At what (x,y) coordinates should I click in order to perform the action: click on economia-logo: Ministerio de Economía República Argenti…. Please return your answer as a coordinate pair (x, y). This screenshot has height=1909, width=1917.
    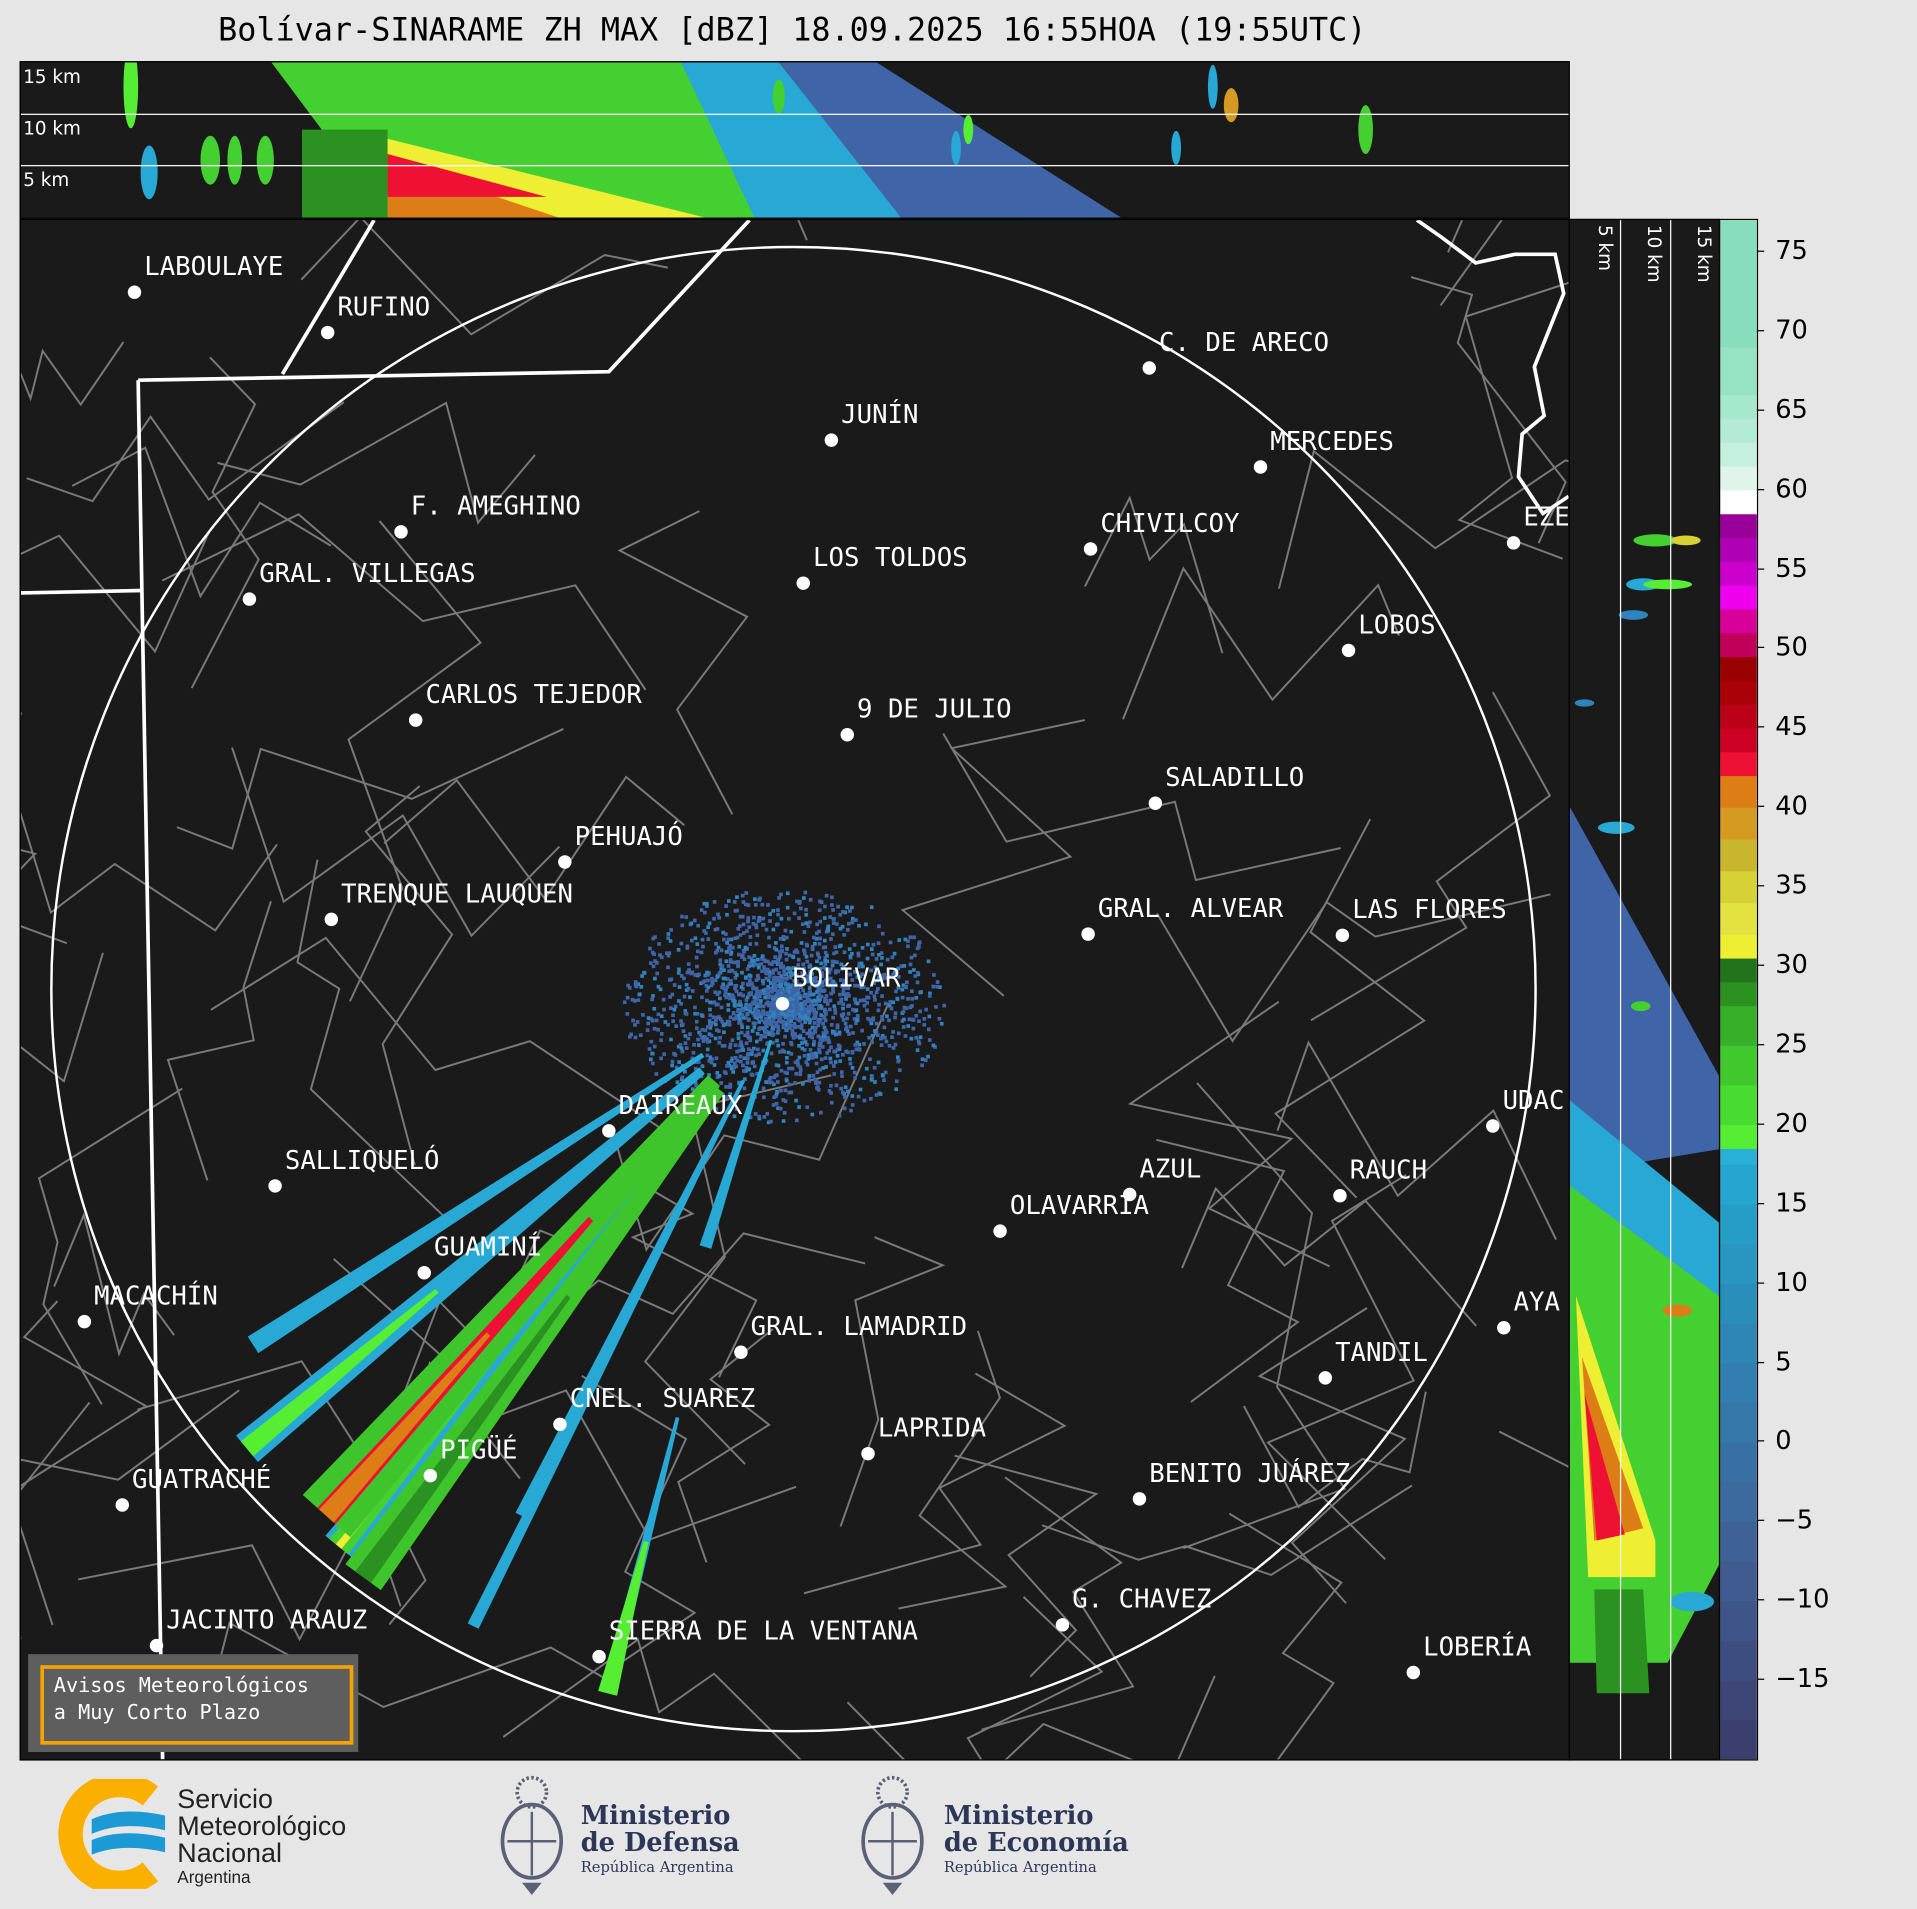
    Looking at the image, I should click on (996, 1834).